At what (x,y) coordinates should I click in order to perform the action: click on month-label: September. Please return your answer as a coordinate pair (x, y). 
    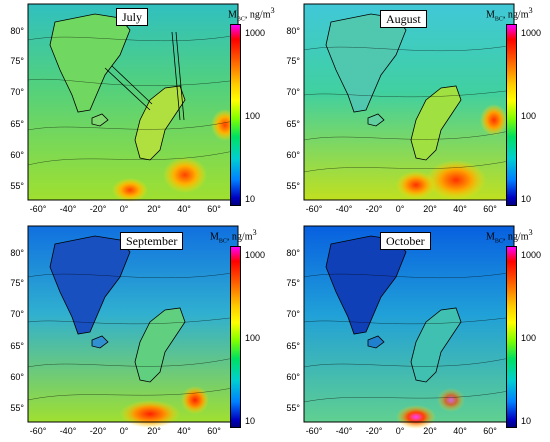
    Looking at the image, I should click on (152, 241).